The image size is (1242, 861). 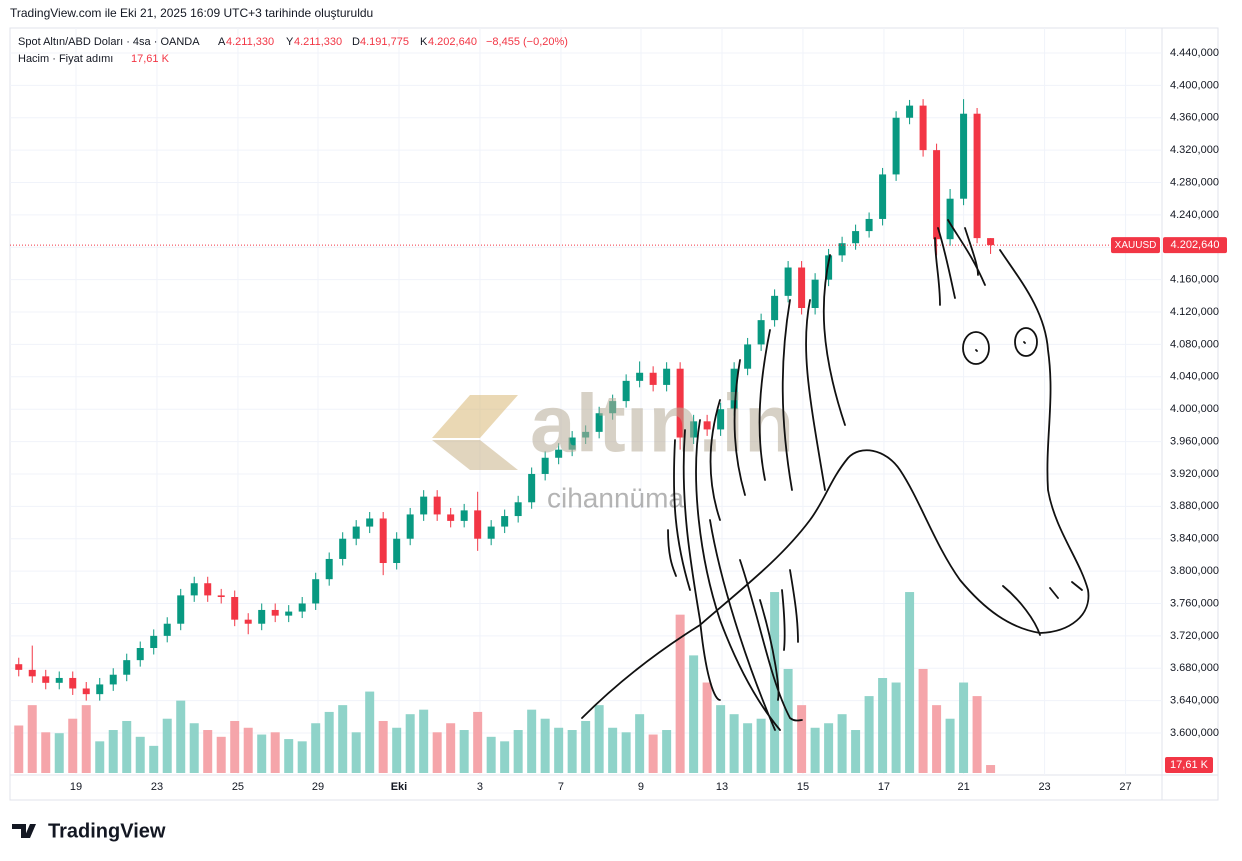 I want to click on legend-key: D, so click(x=356, y=42).